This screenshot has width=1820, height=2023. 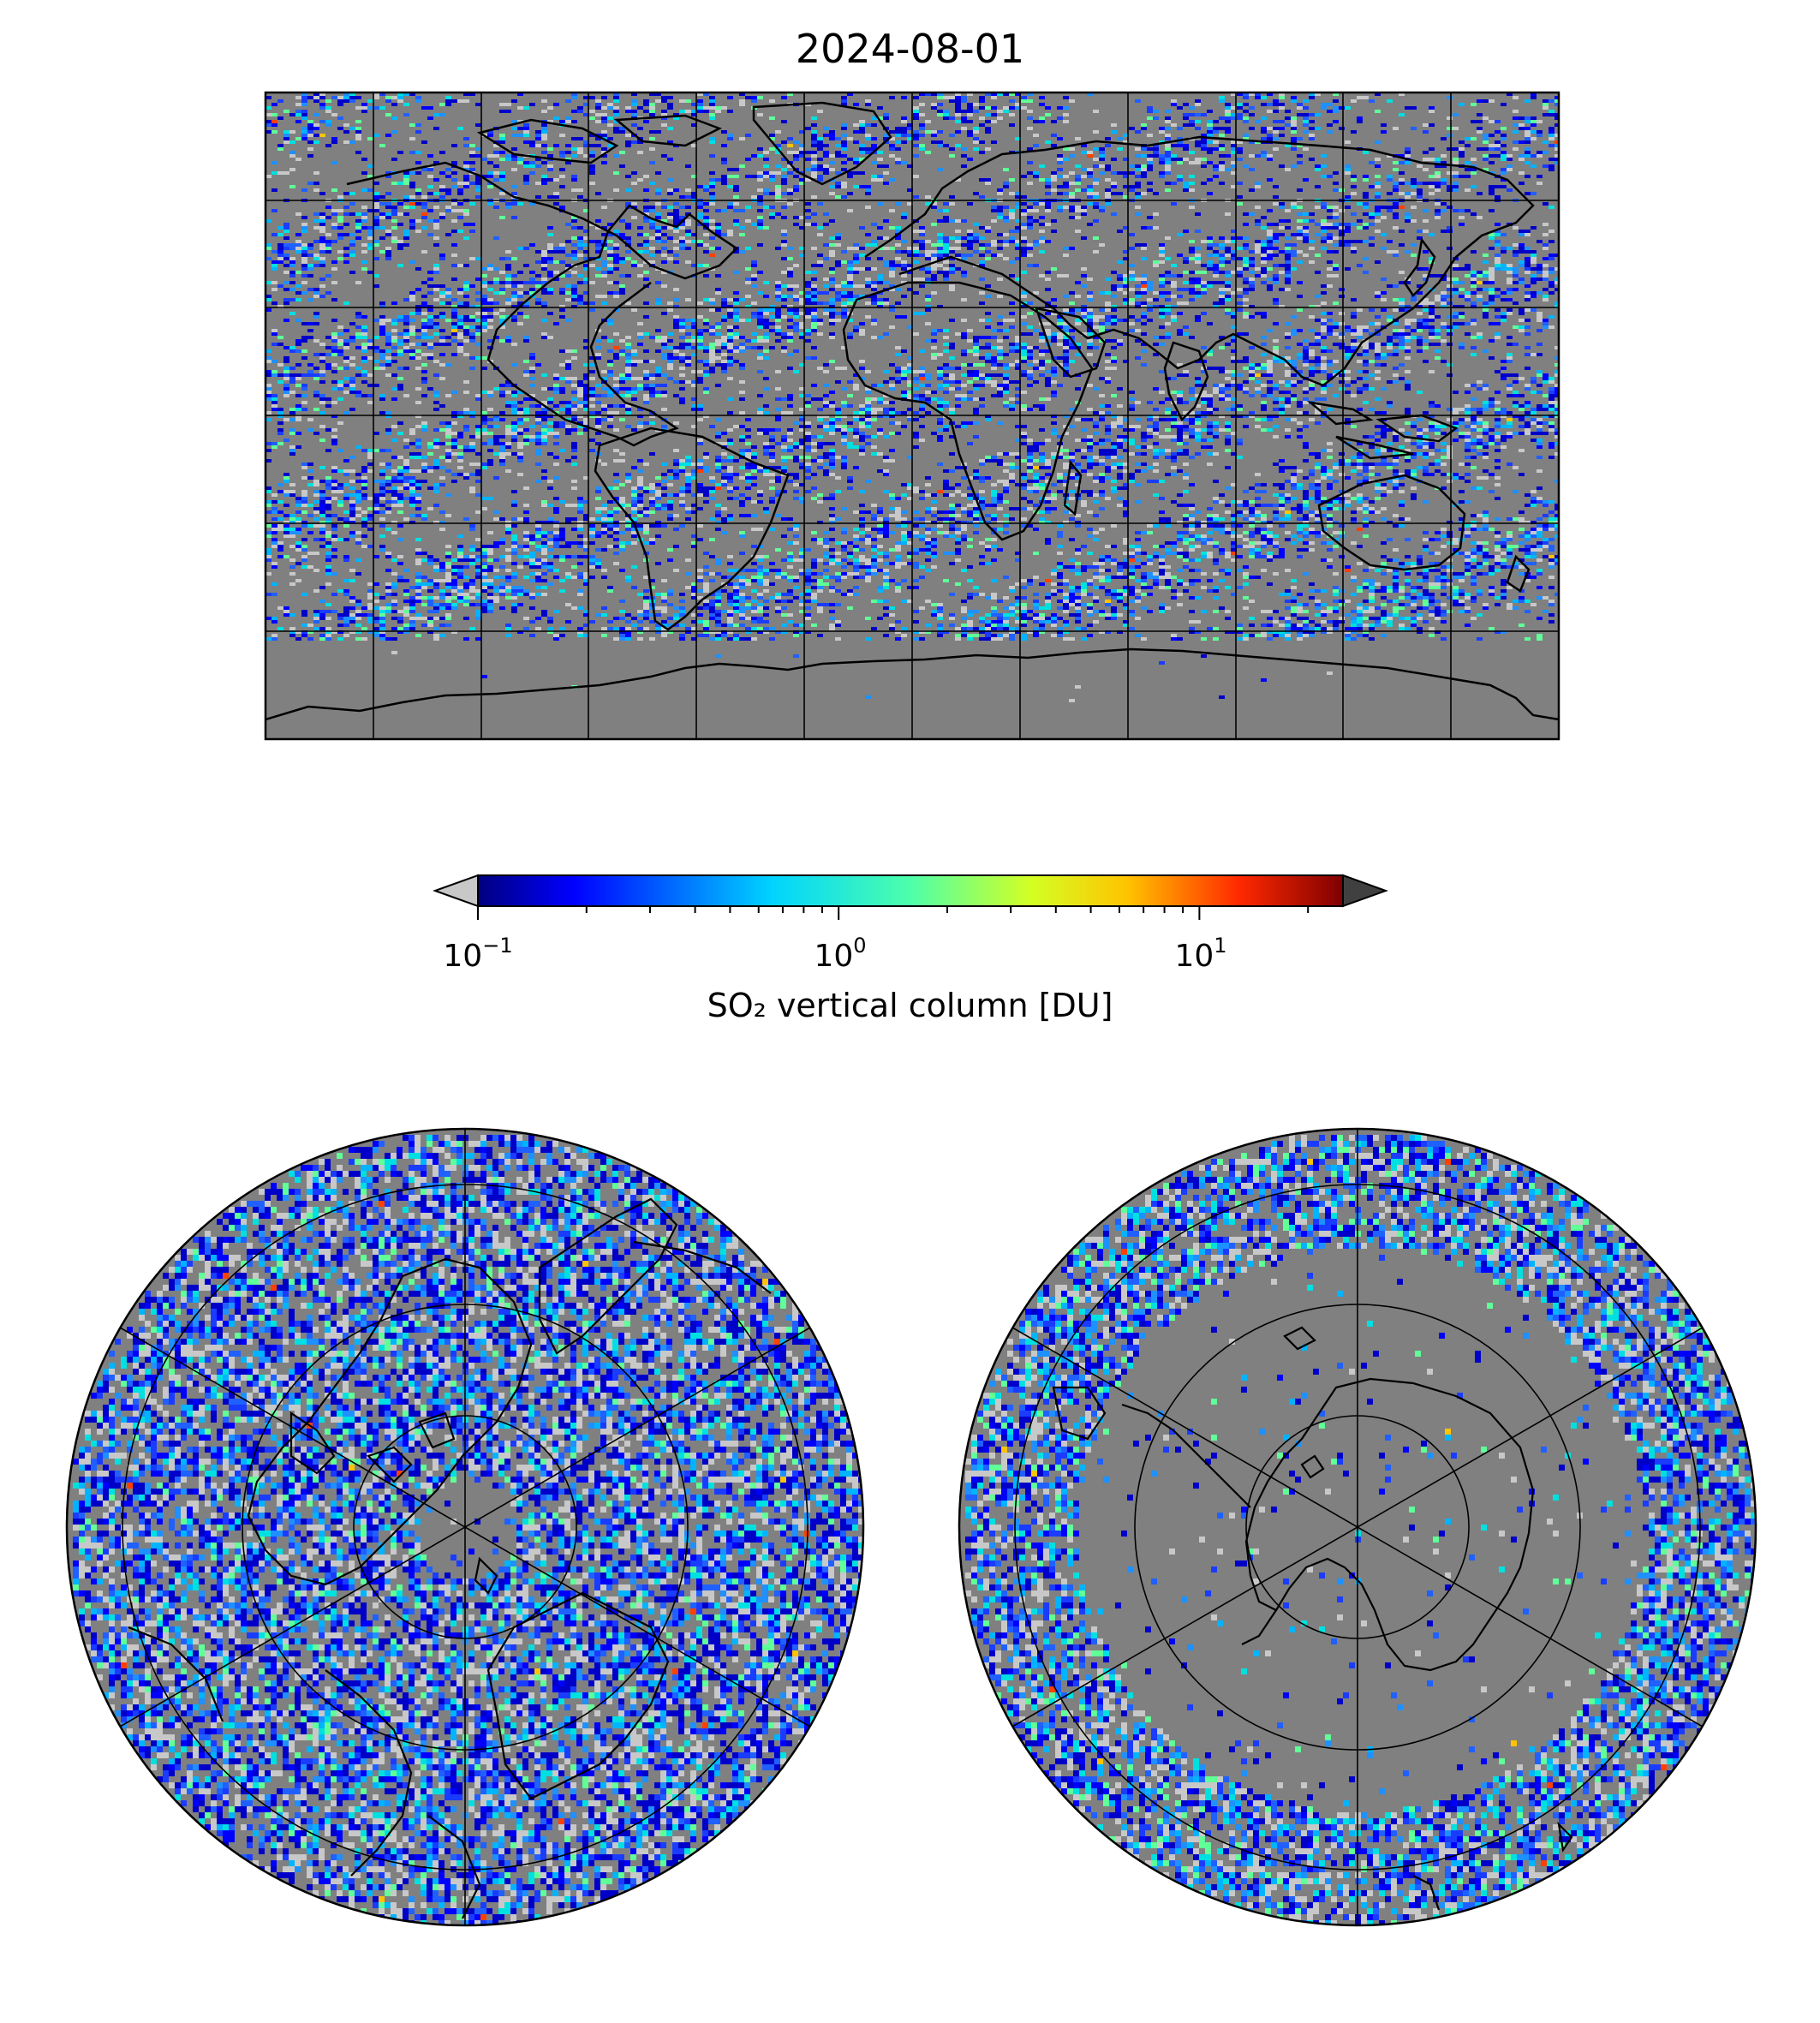 What do you see at coordinates (893, 913) in the screenshot?
I see `colorbar-tick-marks` at bounding box center [893, 913].